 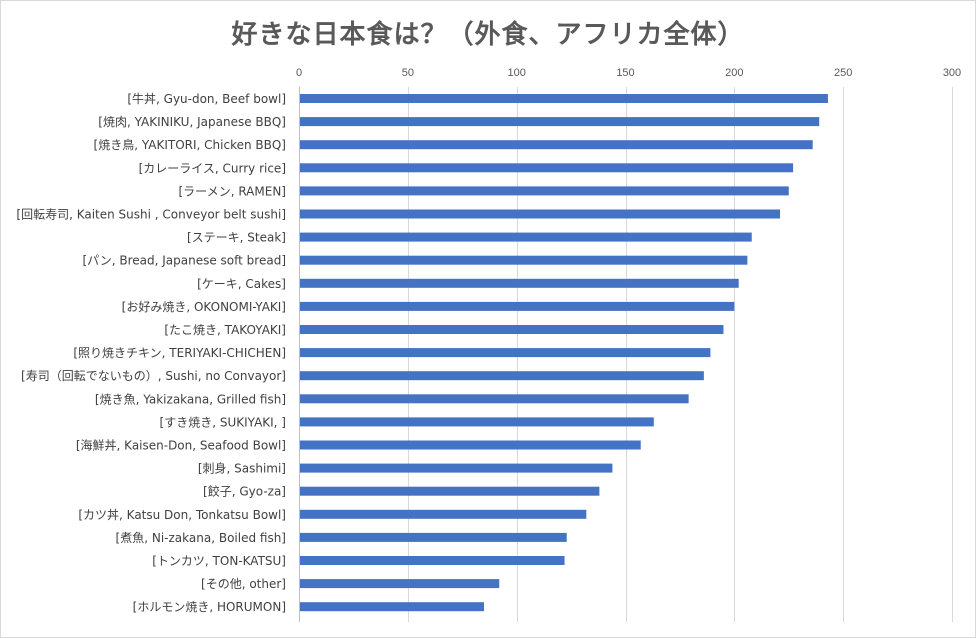 I want to click on x-tick-label: 200, so click(x=734, y=73).